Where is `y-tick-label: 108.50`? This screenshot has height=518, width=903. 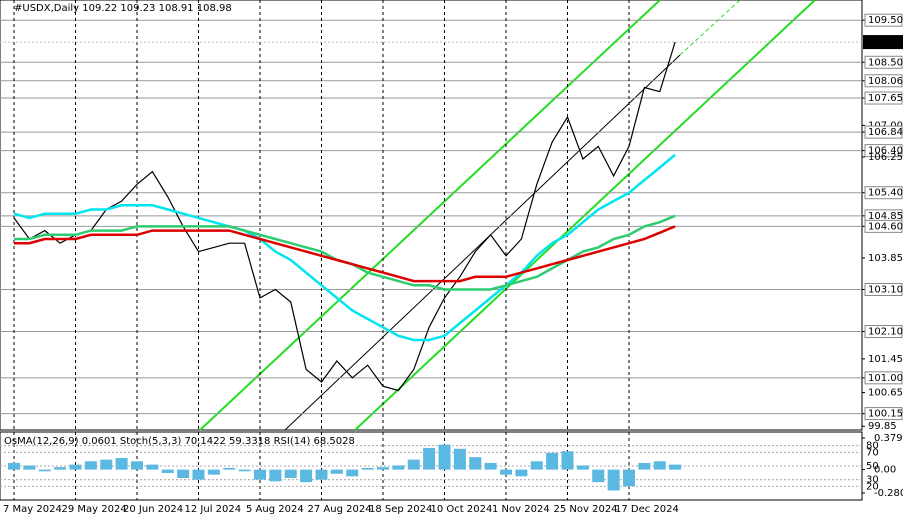 y-tick-label: 108.50 is located at coordinates (885, 62).